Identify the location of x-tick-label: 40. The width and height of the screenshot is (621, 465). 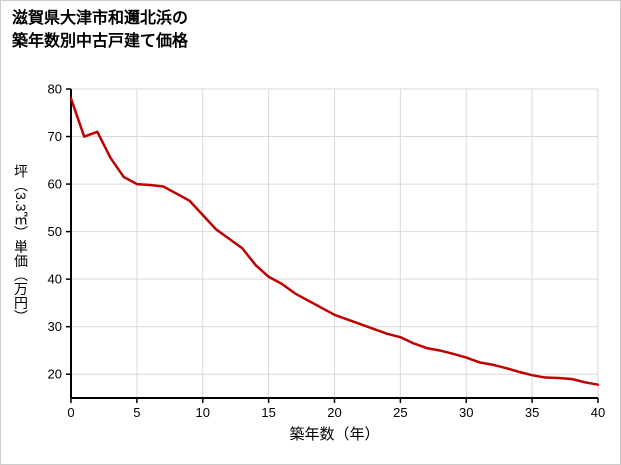
(598, 412).